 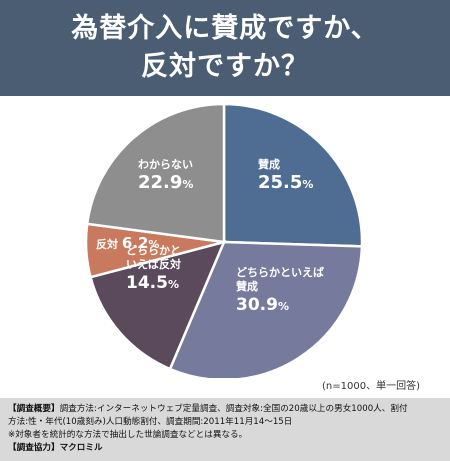 I want to click on footer-survey-heading: 【調査概要】, so click(x=34, y=409).